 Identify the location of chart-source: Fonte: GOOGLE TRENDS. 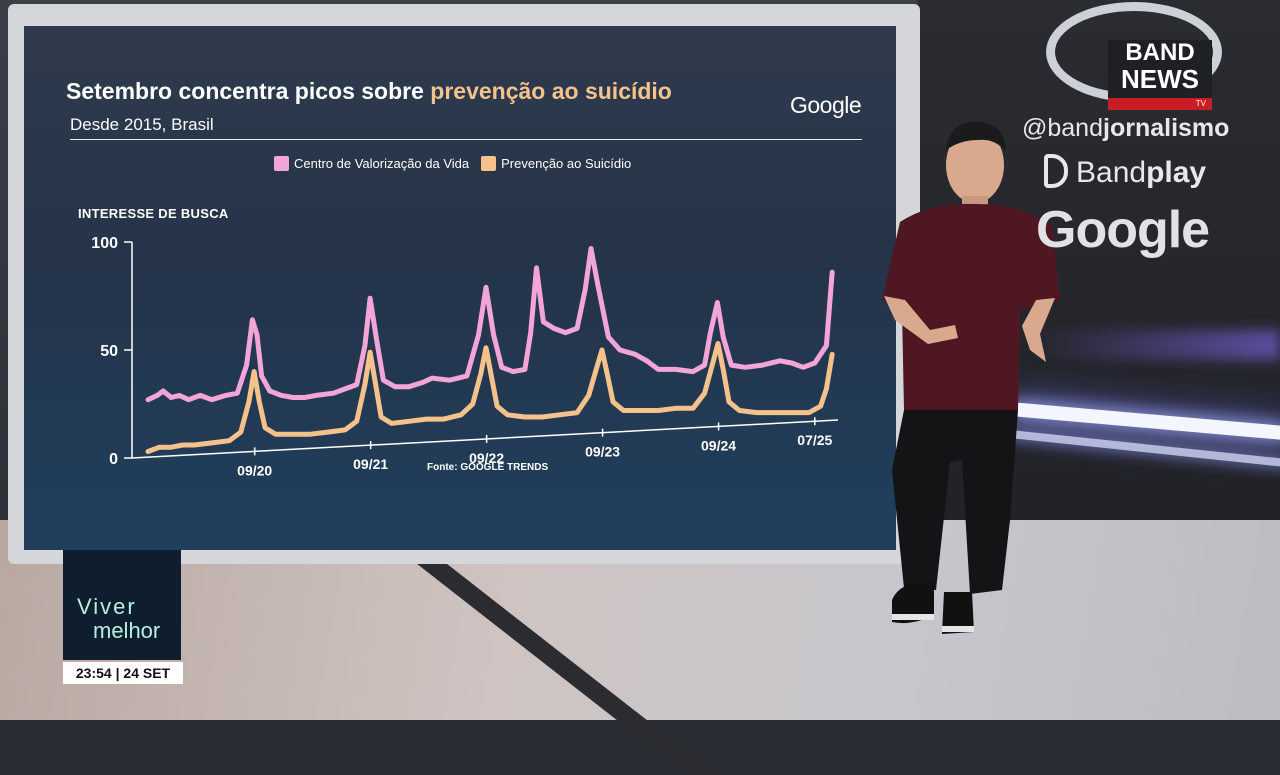
(488, 467).